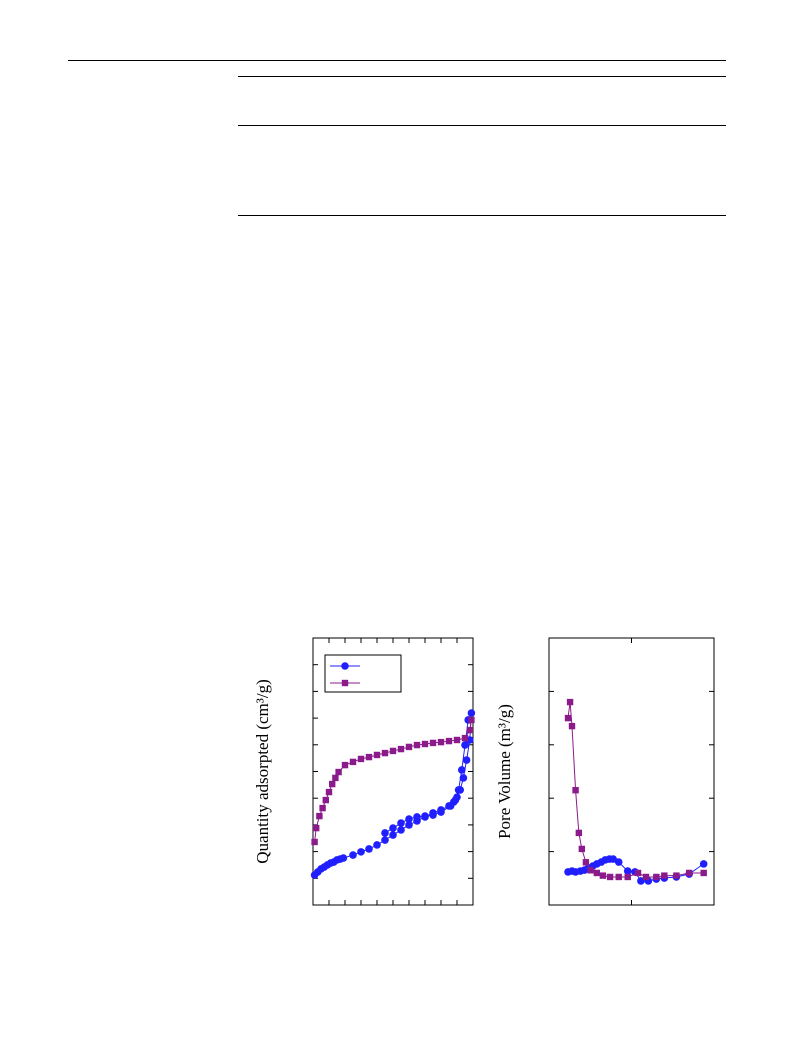 The image size is (793, 1053). What do you see at coordinates (363, 673) in the screenshot?
I see `legend-frame` at bounding box center [363, 673].